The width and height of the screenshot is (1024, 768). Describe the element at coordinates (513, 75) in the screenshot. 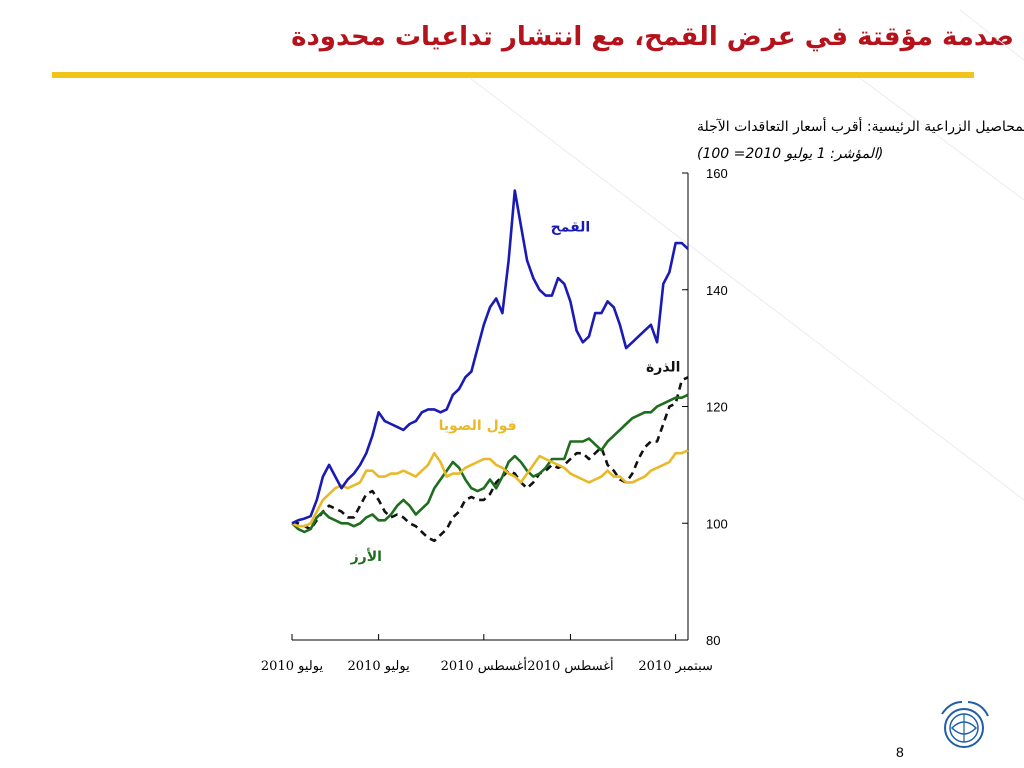

I see `title-underline` at that location.